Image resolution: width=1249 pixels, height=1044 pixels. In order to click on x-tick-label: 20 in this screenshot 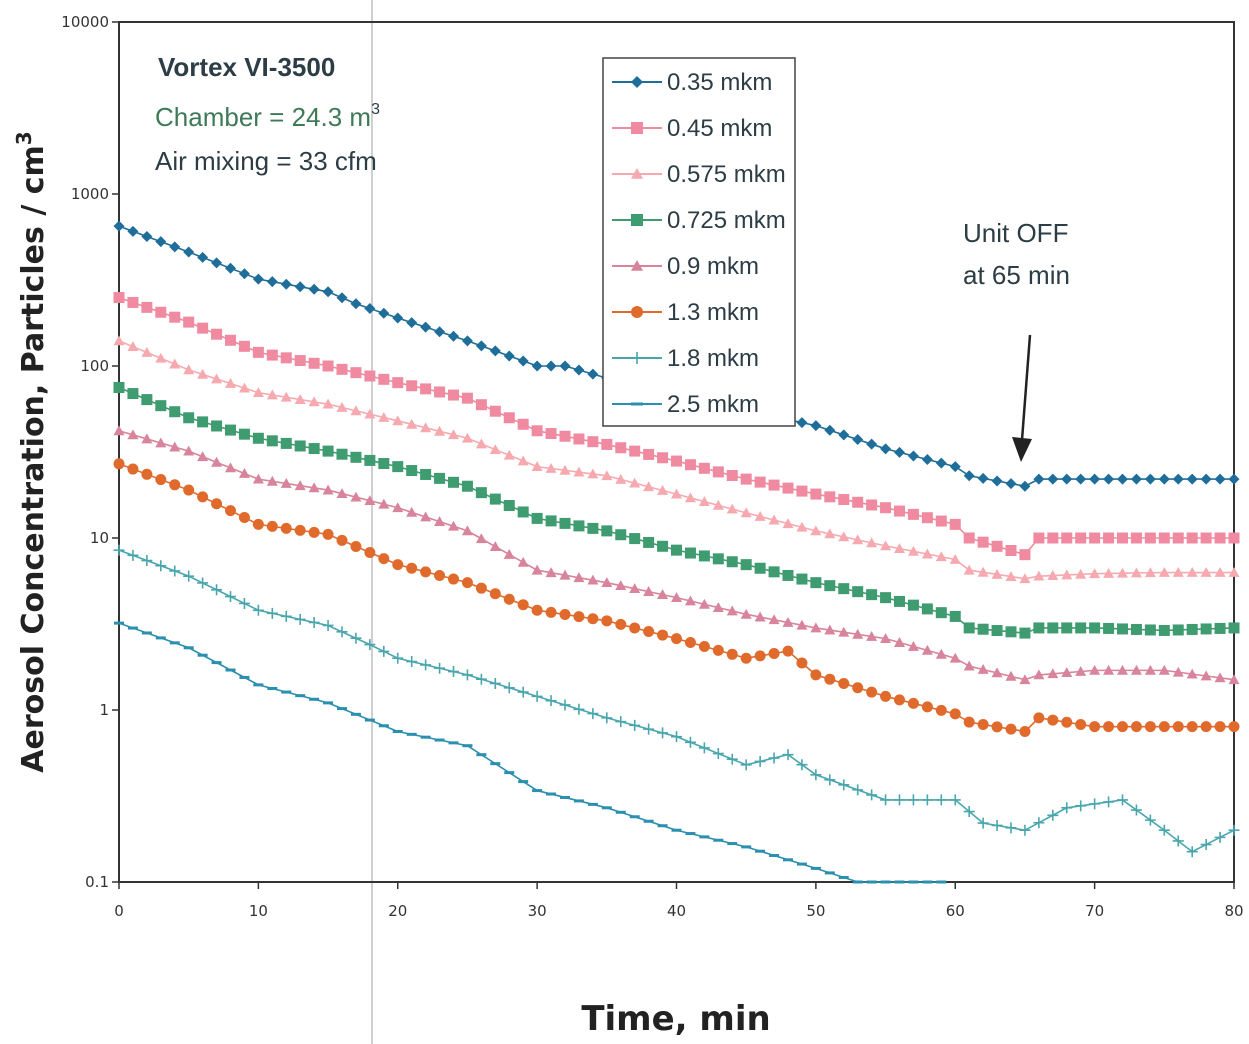, I will do `click(397, 911)`.